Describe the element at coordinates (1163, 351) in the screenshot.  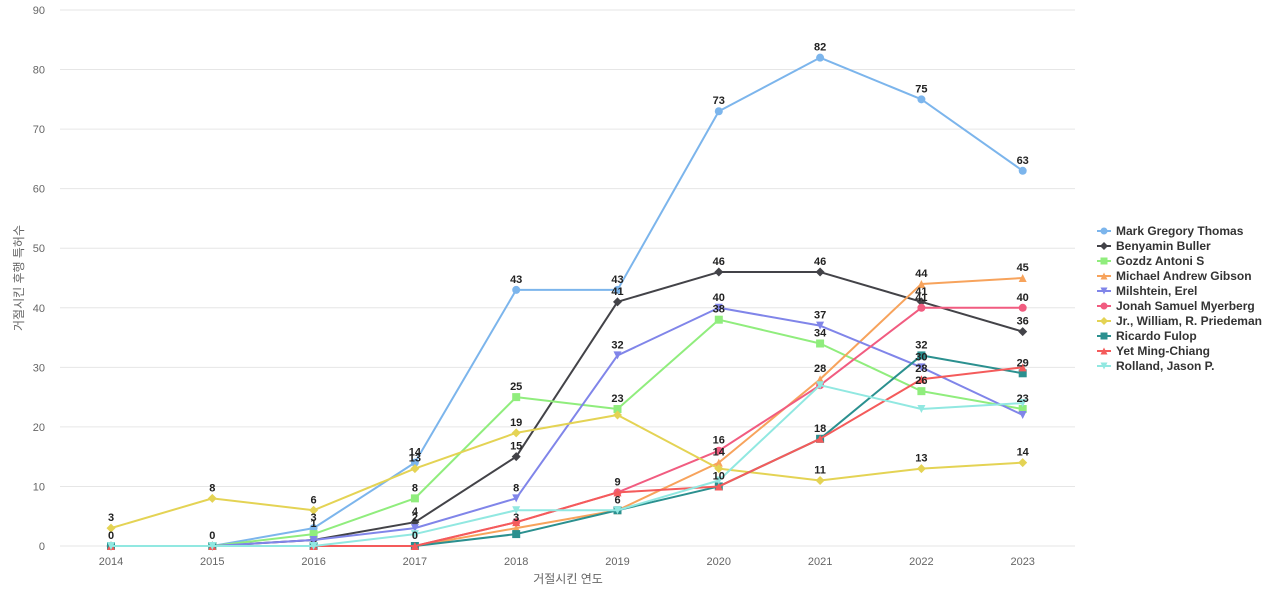
I see `legend-label: Yet Ming-Chiang` at that location.